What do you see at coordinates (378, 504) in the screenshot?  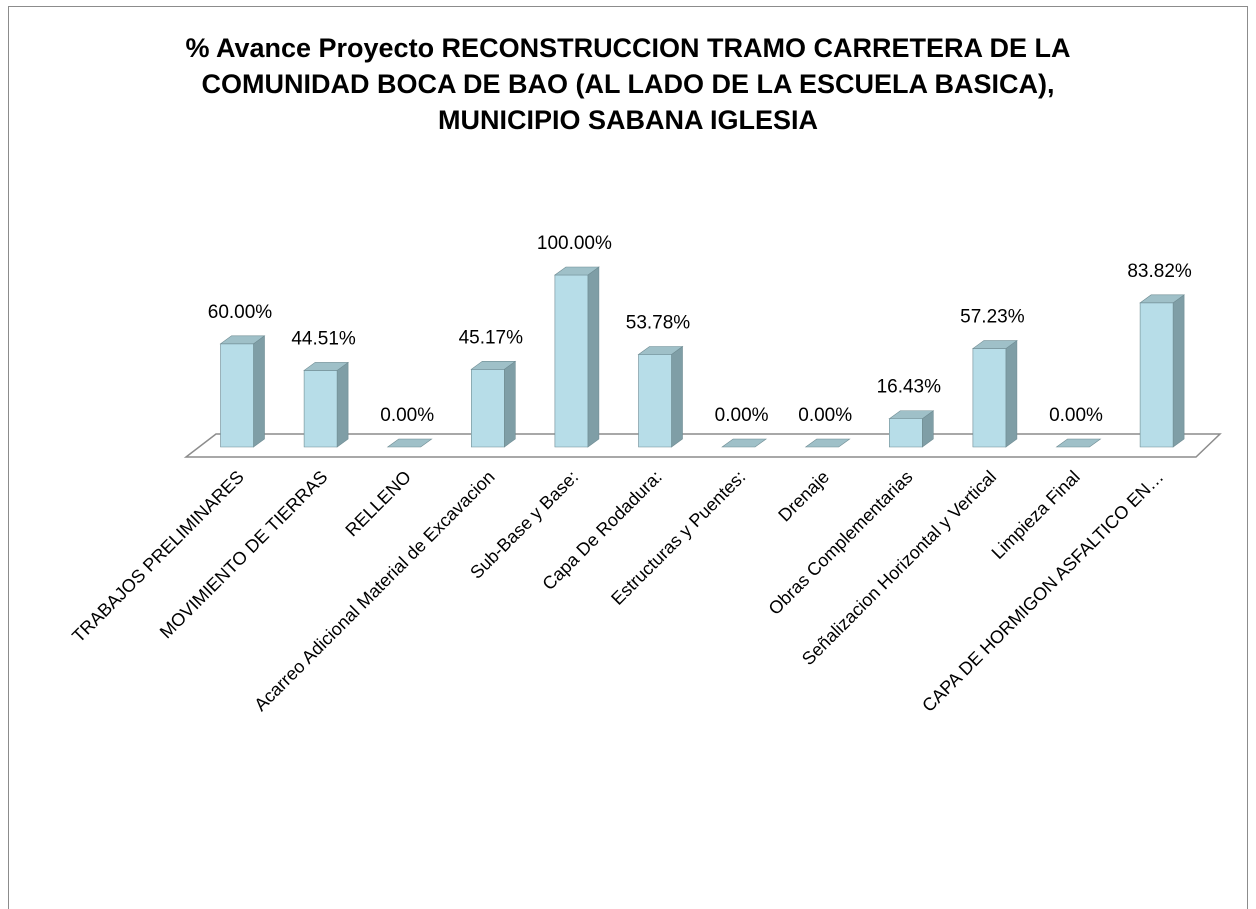 I see `x-tick-label: RELLENO` at bounding box center [378, 504].